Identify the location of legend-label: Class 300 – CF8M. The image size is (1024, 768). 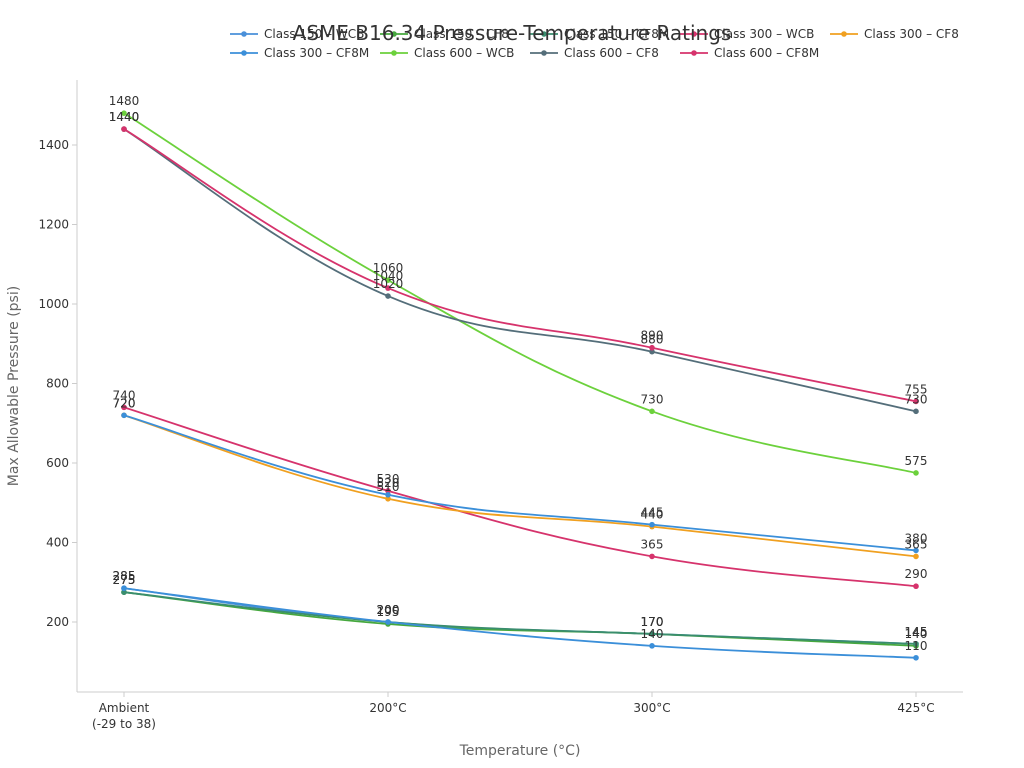
(316, 53).